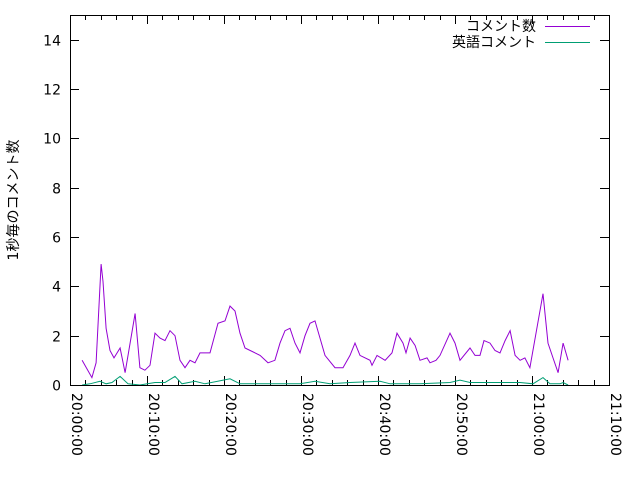  Describe the element at coordinates (76, 424) in the screenshot. I see `x-tick-label: 20:00:00` at that location.